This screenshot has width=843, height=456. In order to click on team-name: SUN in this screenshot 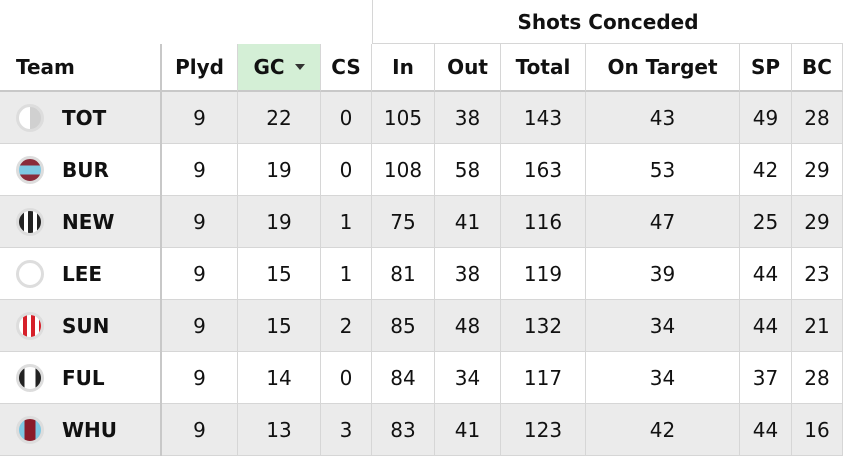, I will do `click(81, 326)`.